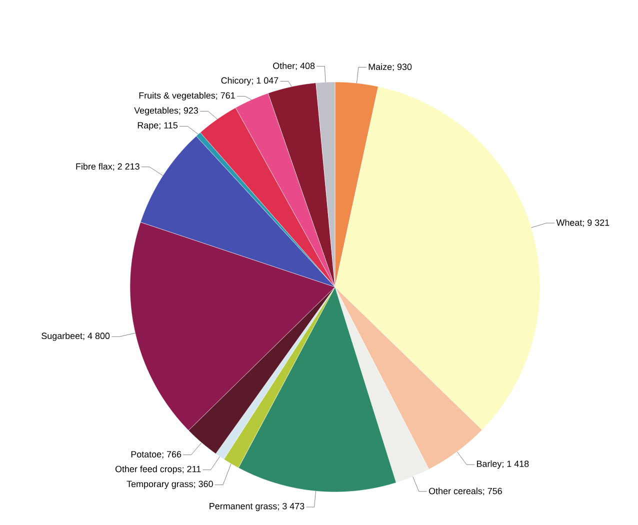 This screenshot has height=525, width=638. Describe the element at coordinates (596, 223) in the screenshot. I see `data-label: ; 9 321` at that location.